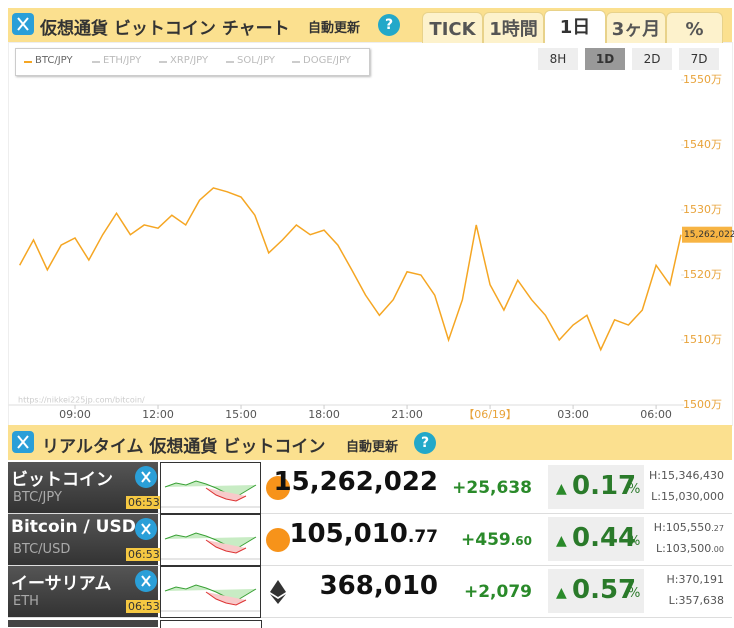 This screenshot has width=734, height=628. I want to click on high-dec: .27, so click(717, 528).